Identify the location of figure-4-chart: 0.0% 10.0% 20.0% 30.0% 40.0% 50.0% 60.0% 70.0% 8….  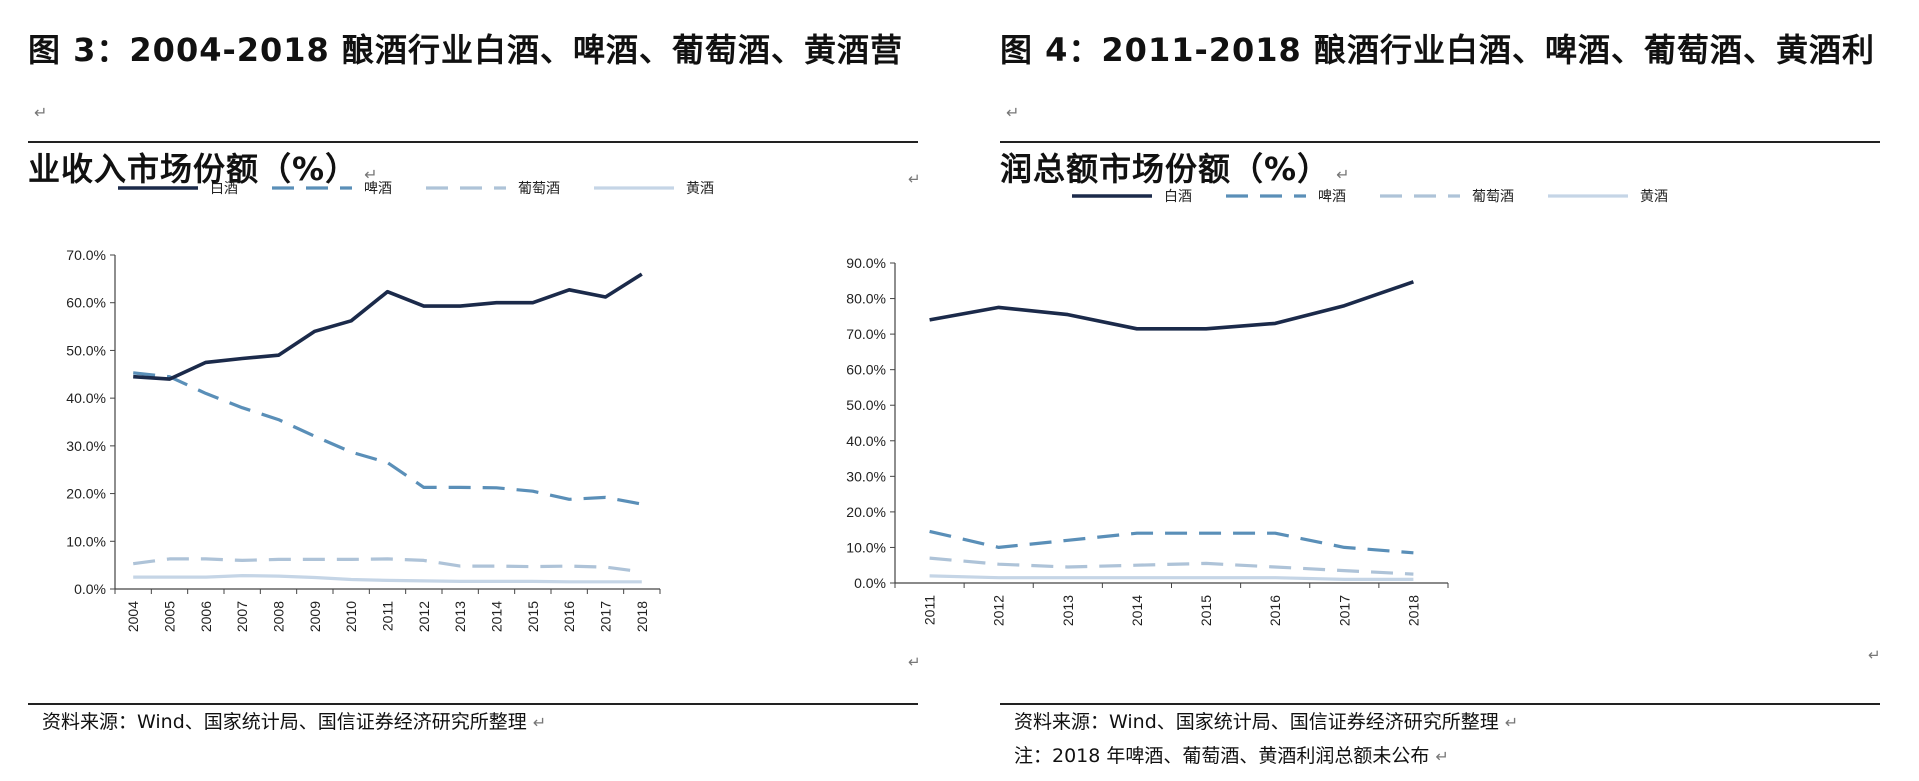
(1147, 440).